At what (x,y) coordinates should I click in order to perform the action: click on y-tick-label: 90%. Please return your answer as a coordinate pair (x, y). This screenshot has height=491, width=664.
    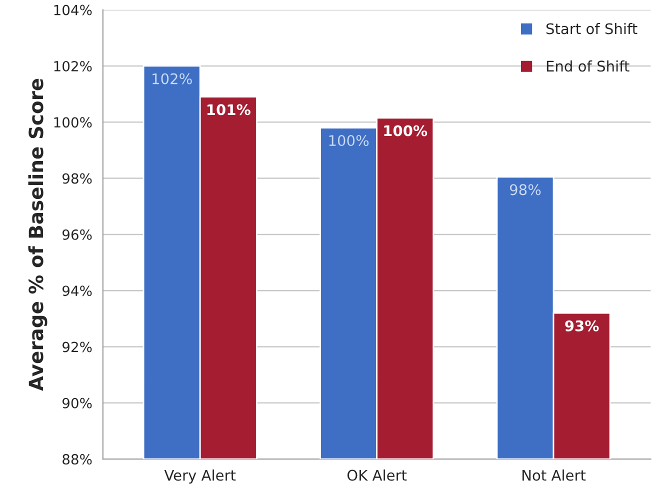
    Looking at the image, I should click on (77, 403).